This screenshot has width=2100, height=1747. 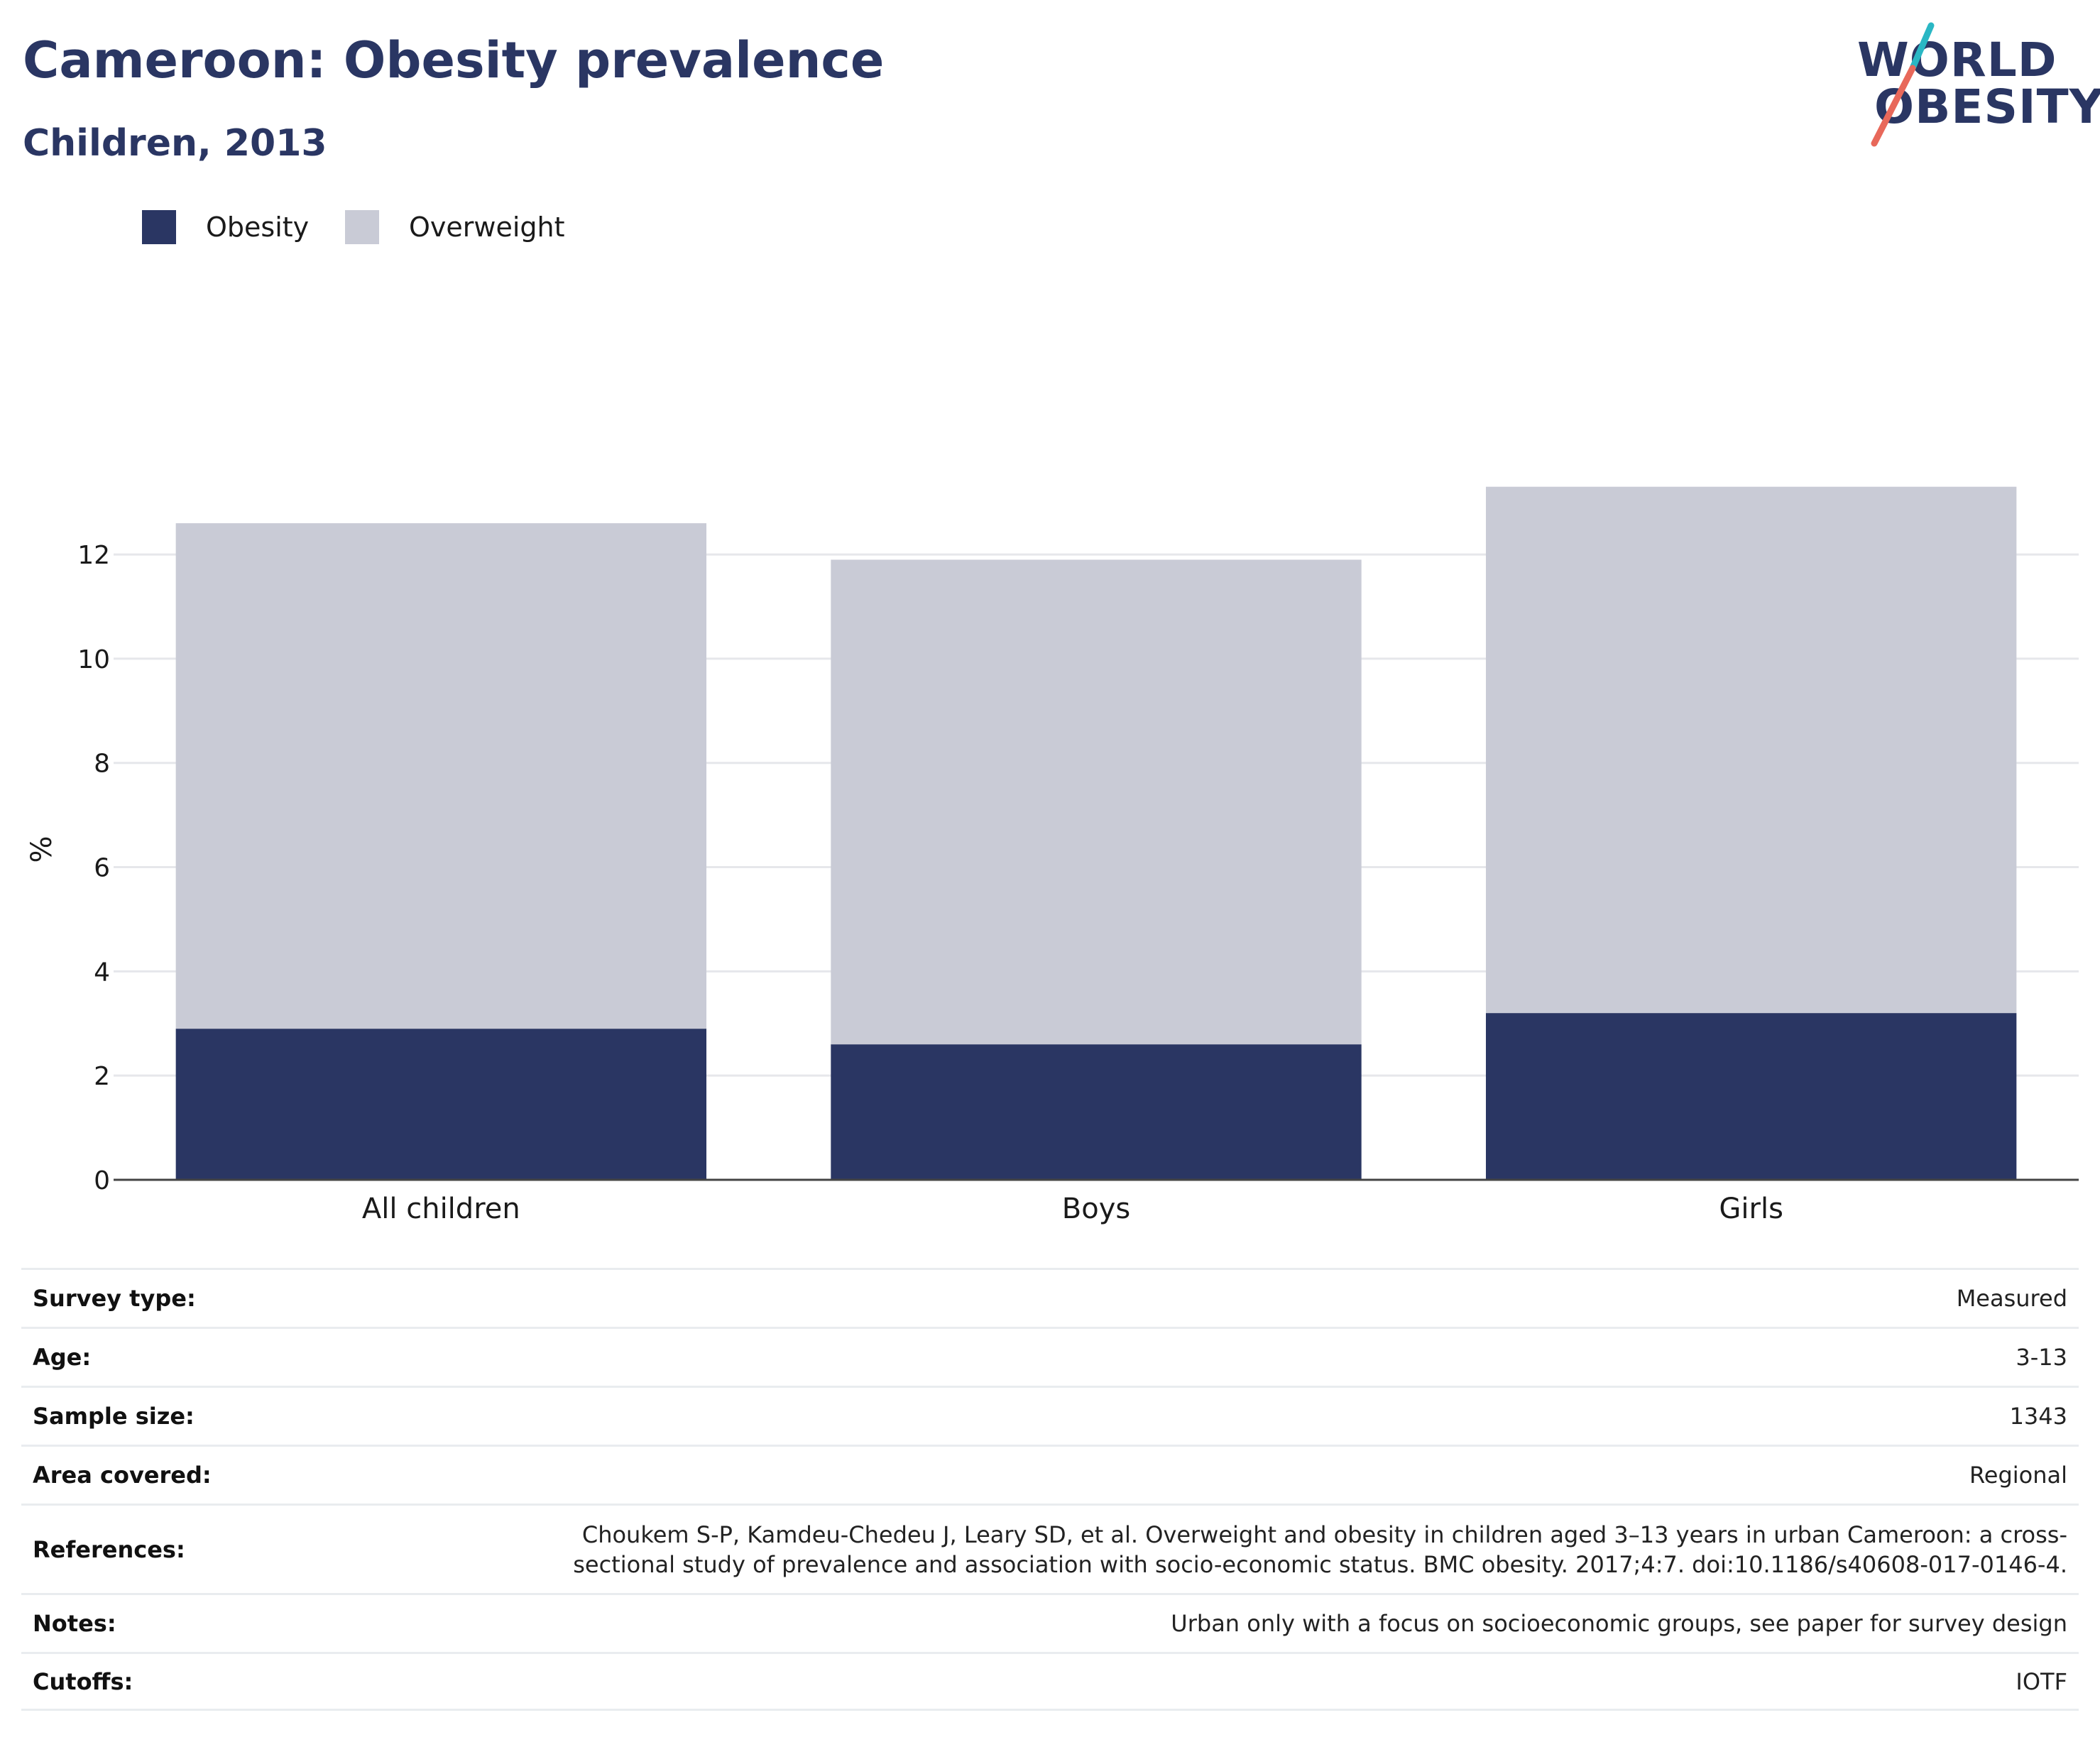 I want to click on y-tick-label-4: 4, so click(x=102, y=972).